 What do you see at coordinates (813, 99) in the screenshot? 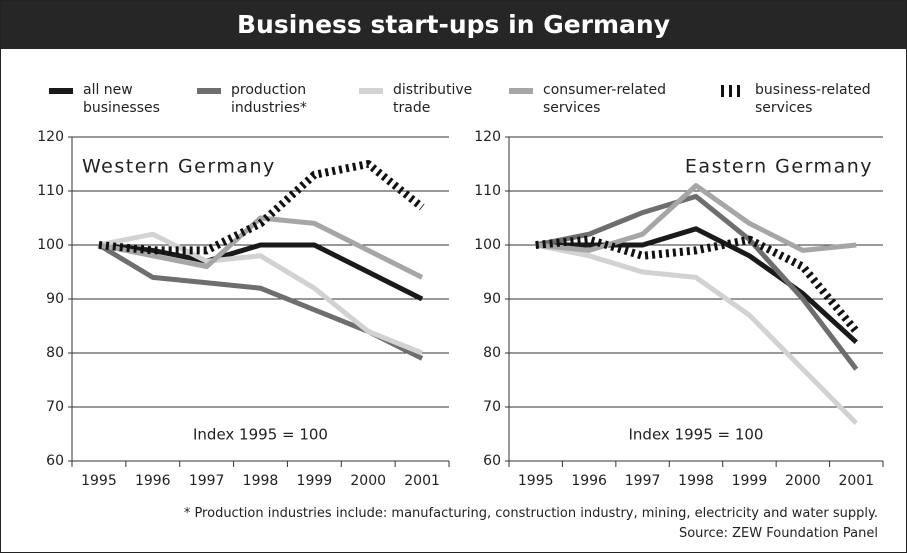
I see `legend-label: business-related services` at bounding box center [813, 99].